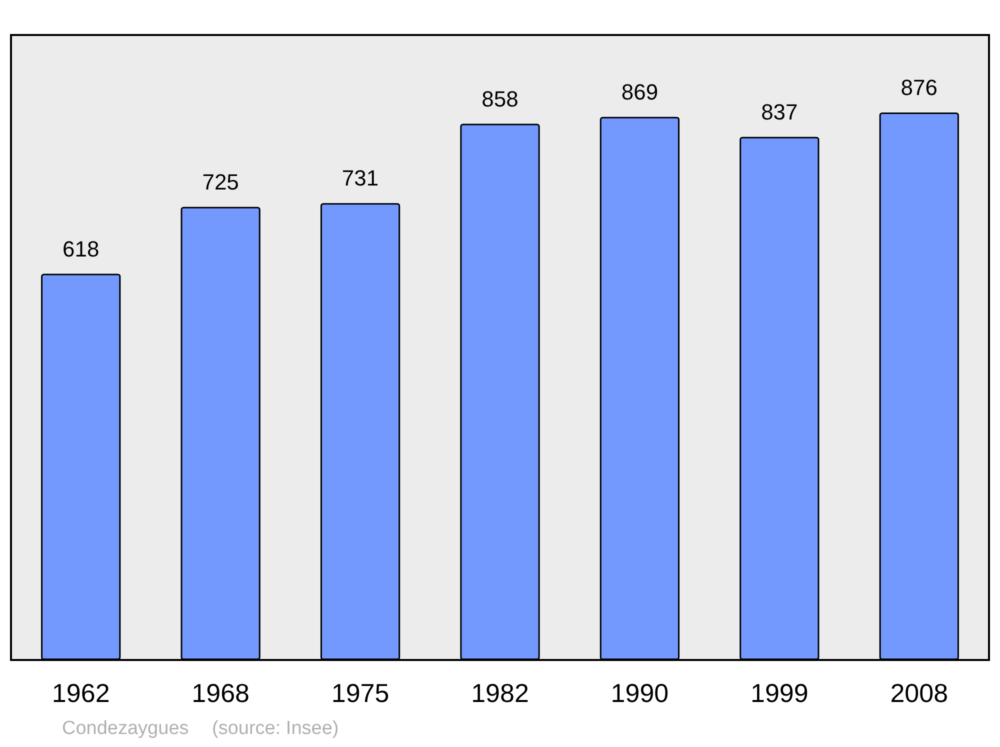 The image size is (1000, 747). I want to click on data-label: 731, so click(360, 178).